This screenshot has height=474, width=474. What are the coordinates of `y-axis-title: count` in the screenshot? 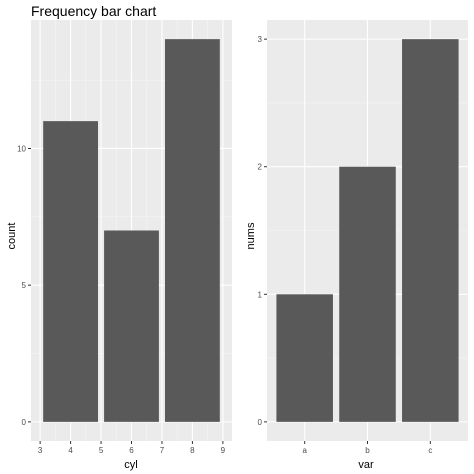 It's located at (12, 236).